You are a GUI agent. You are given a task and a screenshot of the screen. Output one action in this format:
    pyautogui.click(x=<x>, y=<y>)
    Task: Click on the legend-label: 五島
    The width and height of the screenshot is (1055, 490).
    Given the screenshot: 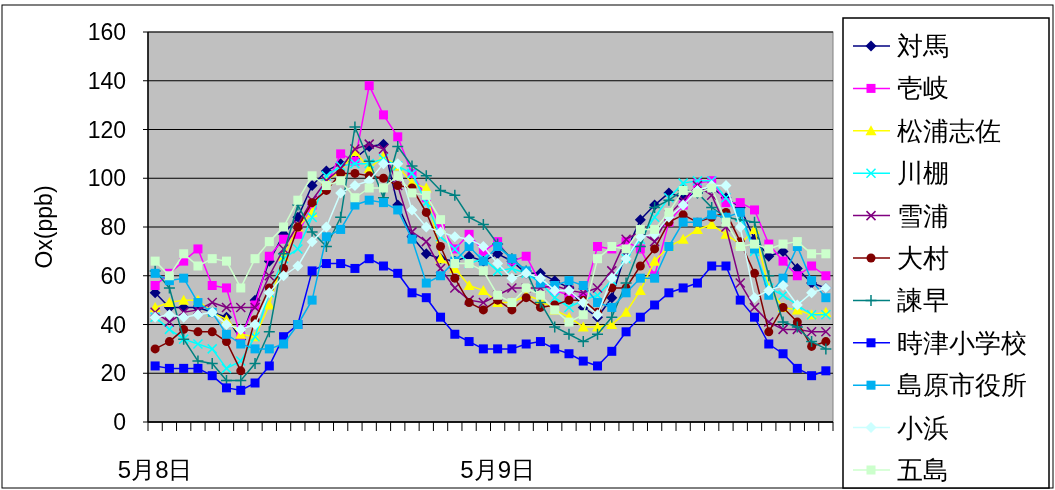 What is the action you would take?
    pyautogui.click(x=923, y=470)
    